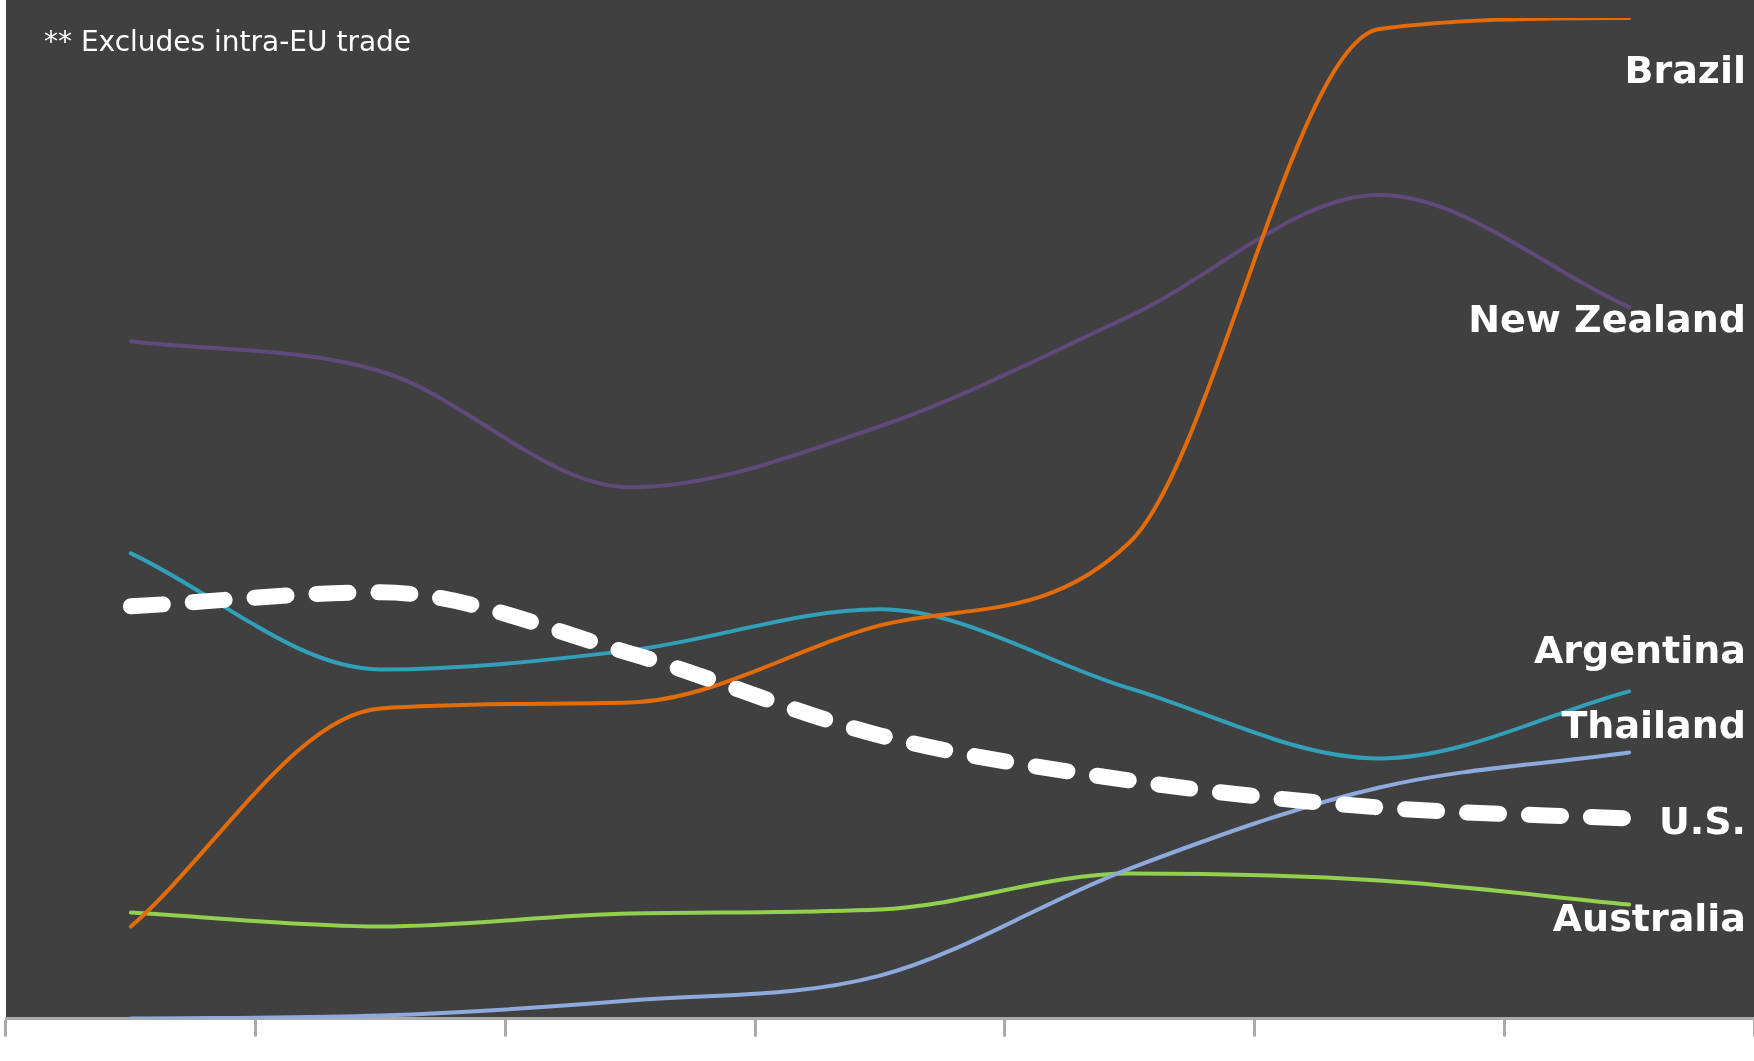  What do you see at coordinates (1702, 821) in the screenshot?
I see `series-label: U.S.` at bounding box center [1702, 821].